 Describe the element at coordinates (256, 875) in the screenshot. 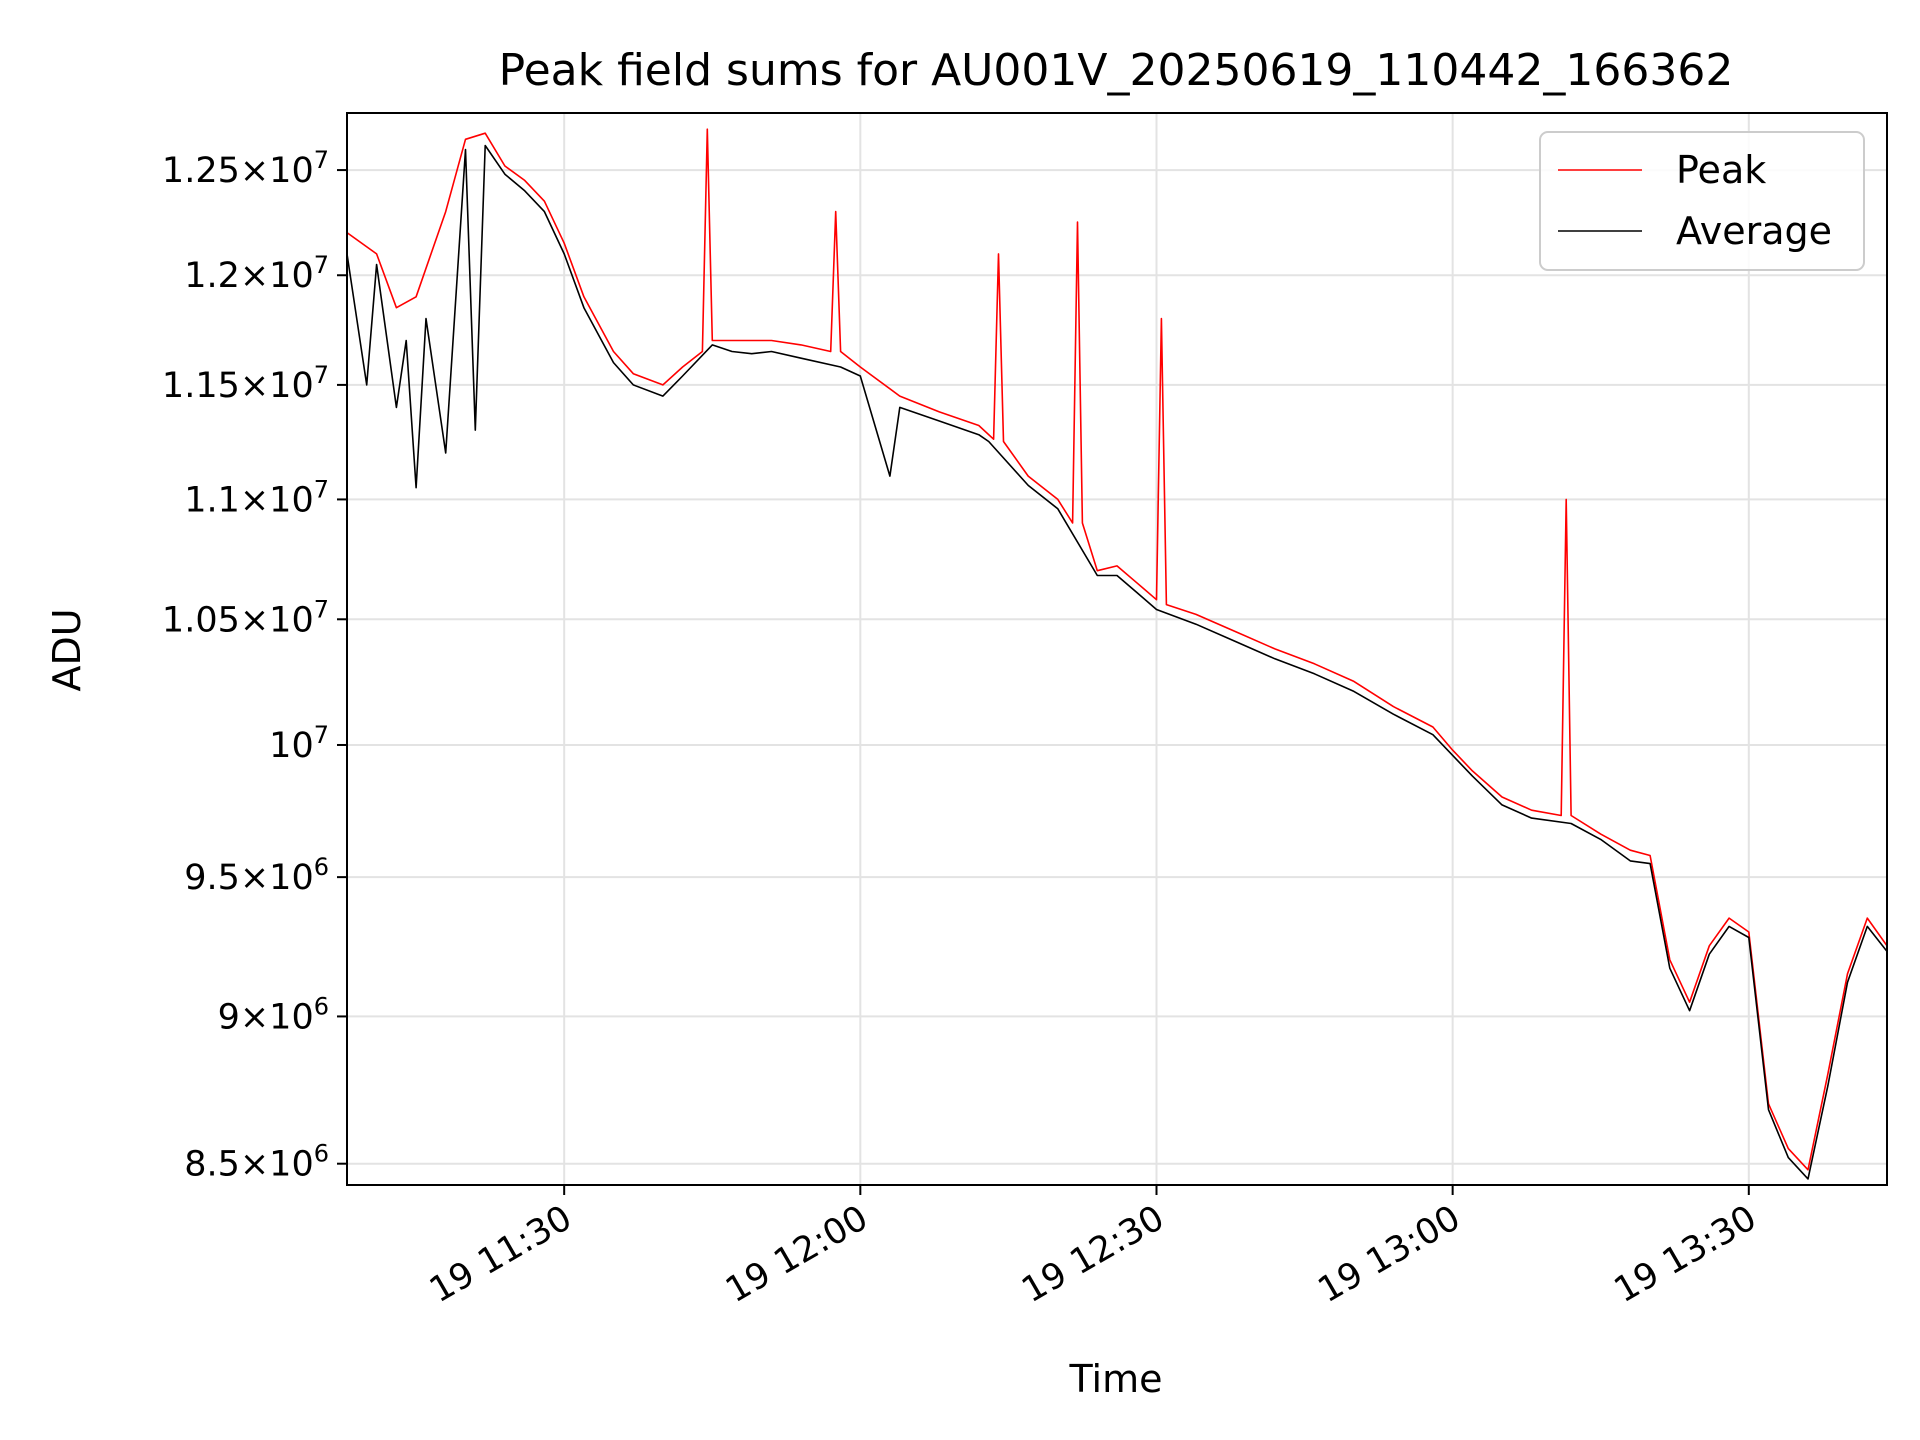

I see `y-tick-label: 9.5×106` at that location.